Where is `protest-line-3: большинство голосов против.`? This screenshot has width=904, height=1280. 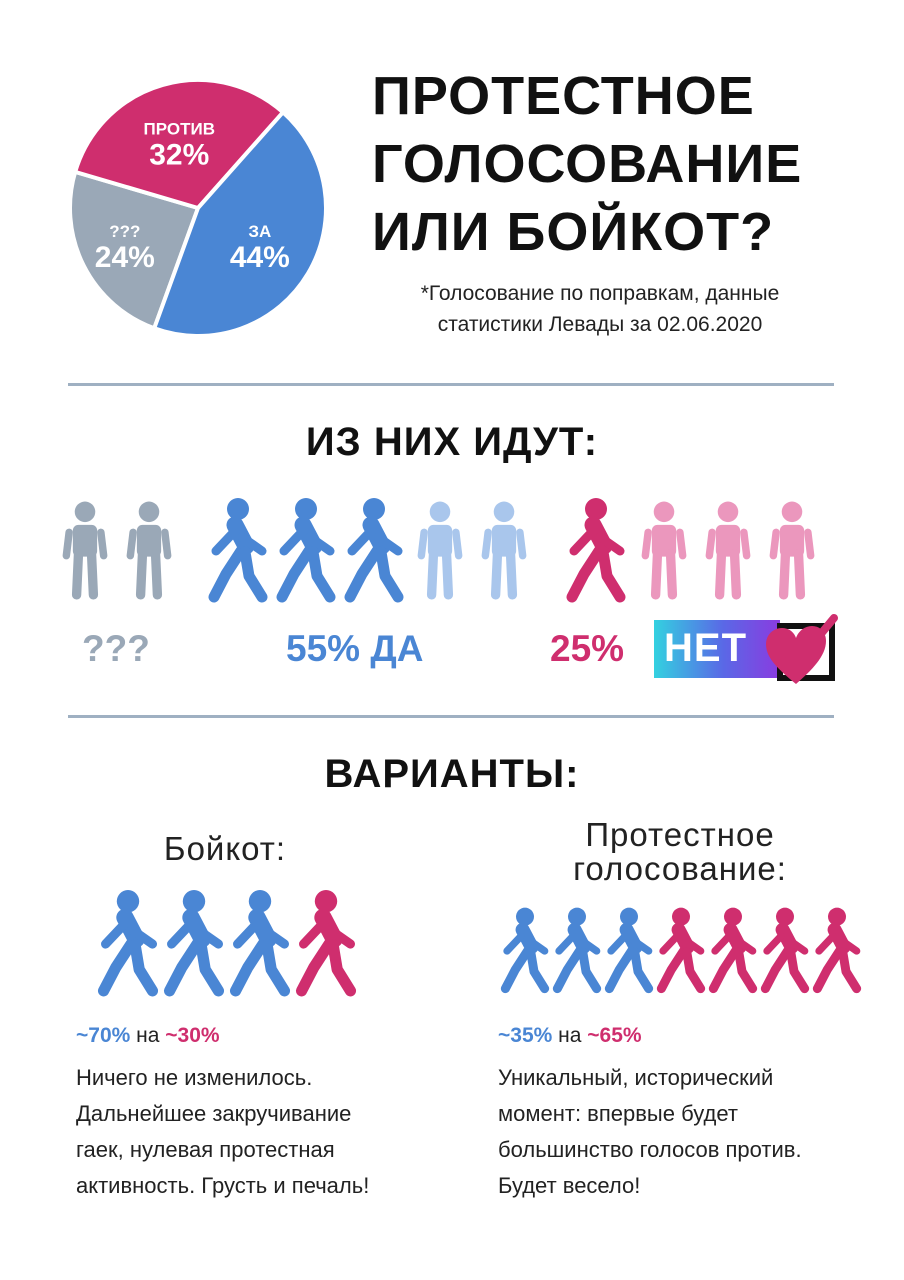
protest-line-3: большинство голосов против. is located at coordinates (650, 1149).